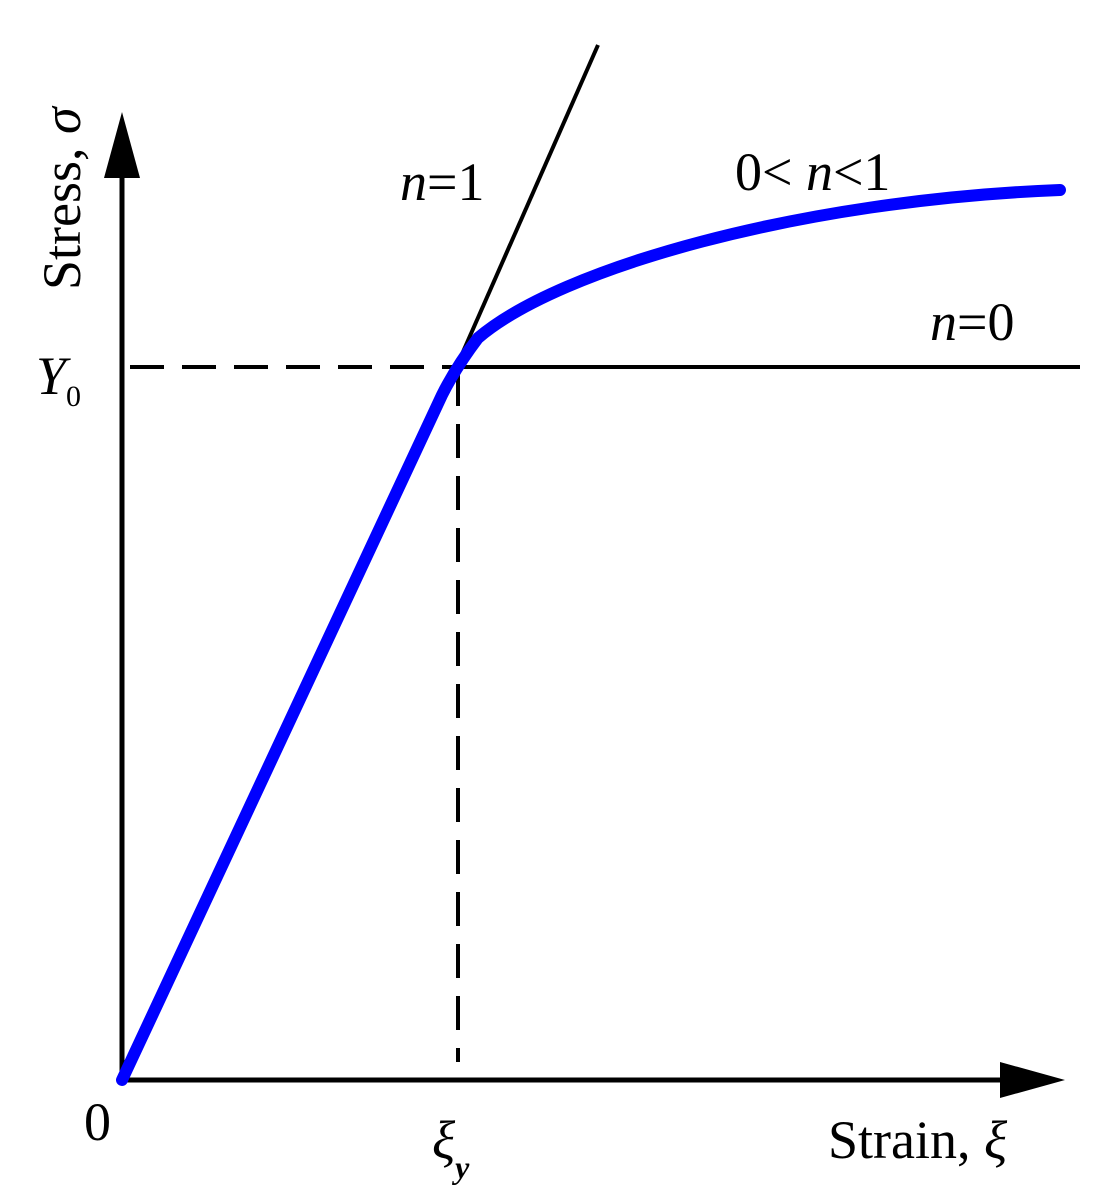 This screenshot has height=1203, width=1105. I want to click on y-axis-label: Stress, σ, so click(62, 197).